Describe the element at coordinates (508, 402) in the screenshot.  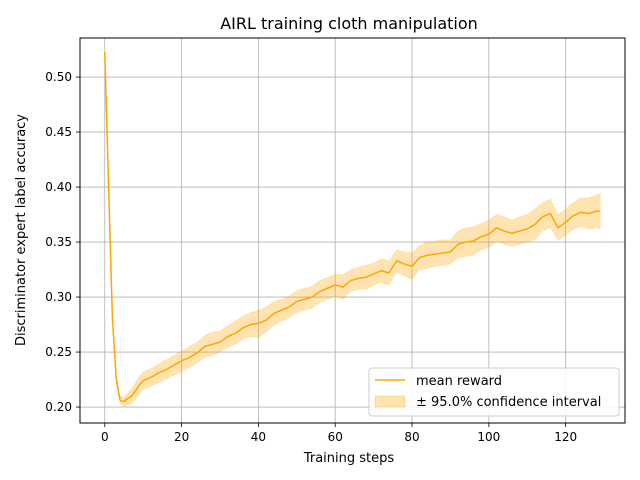
I see `legend-label-band: ± 95.0% confidence interval` at that location.